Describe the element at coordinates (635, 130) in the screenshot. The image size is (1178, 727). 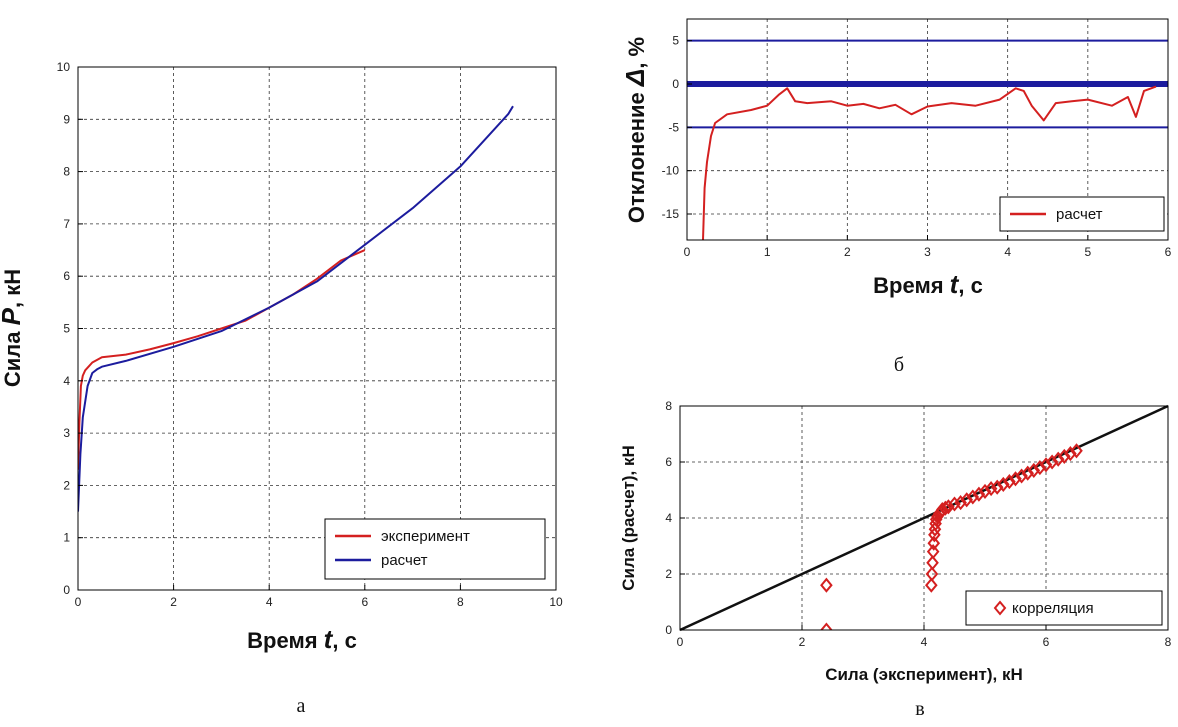
I see `y-axis-title: Отклонение Δ, %` at that location.